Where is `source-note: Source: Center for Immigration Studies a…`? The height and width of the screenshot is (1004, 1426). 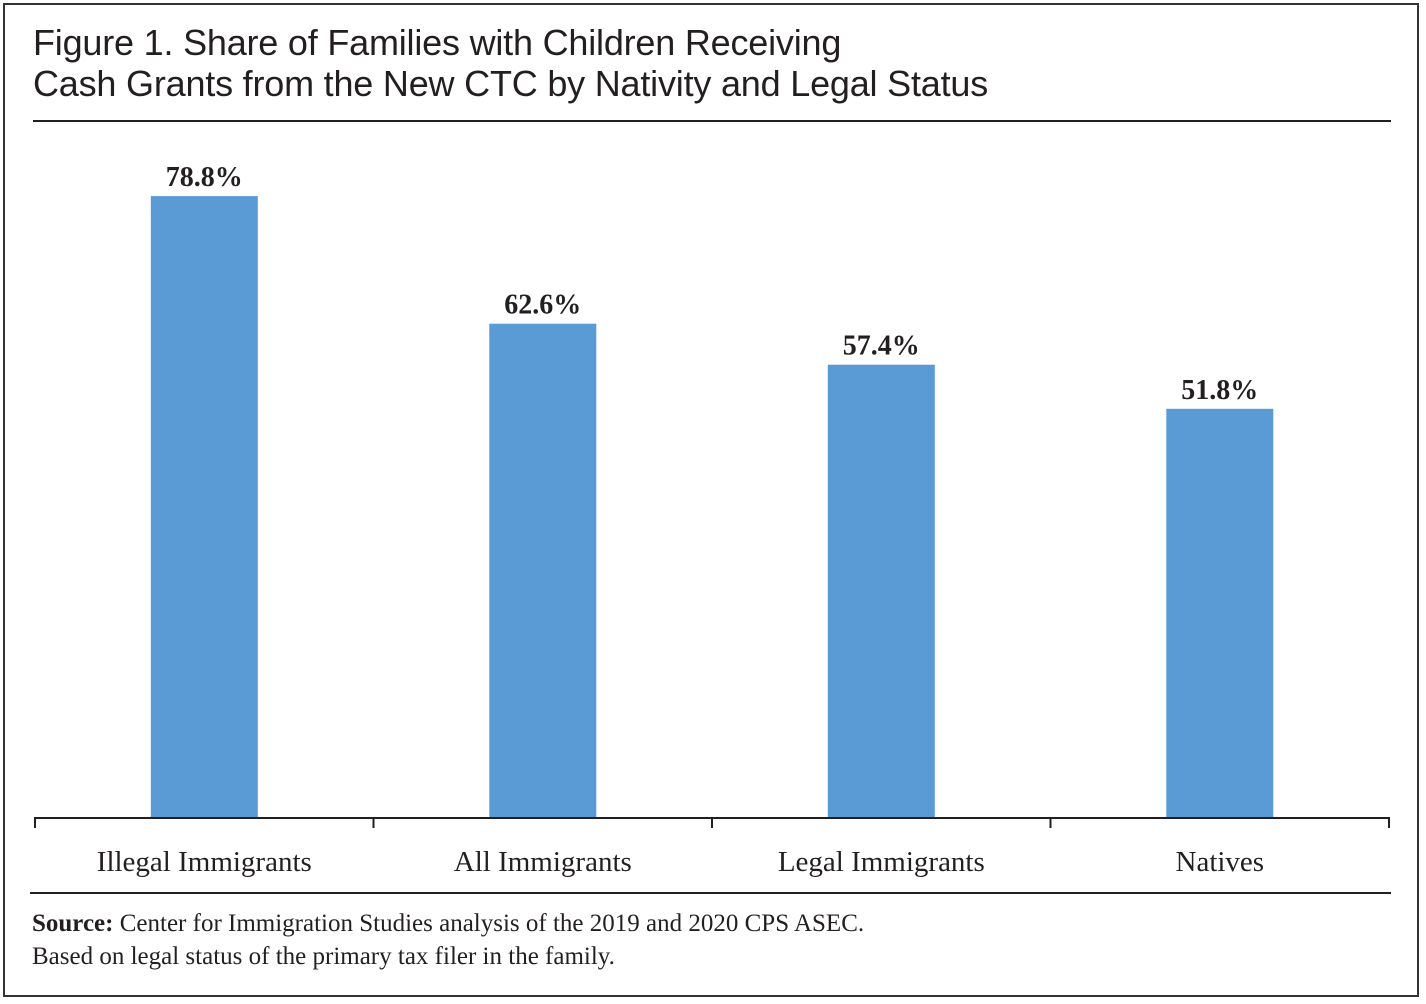
source-note: Source: Center for Immigration Studies a… is located at coordinates (448, 940).